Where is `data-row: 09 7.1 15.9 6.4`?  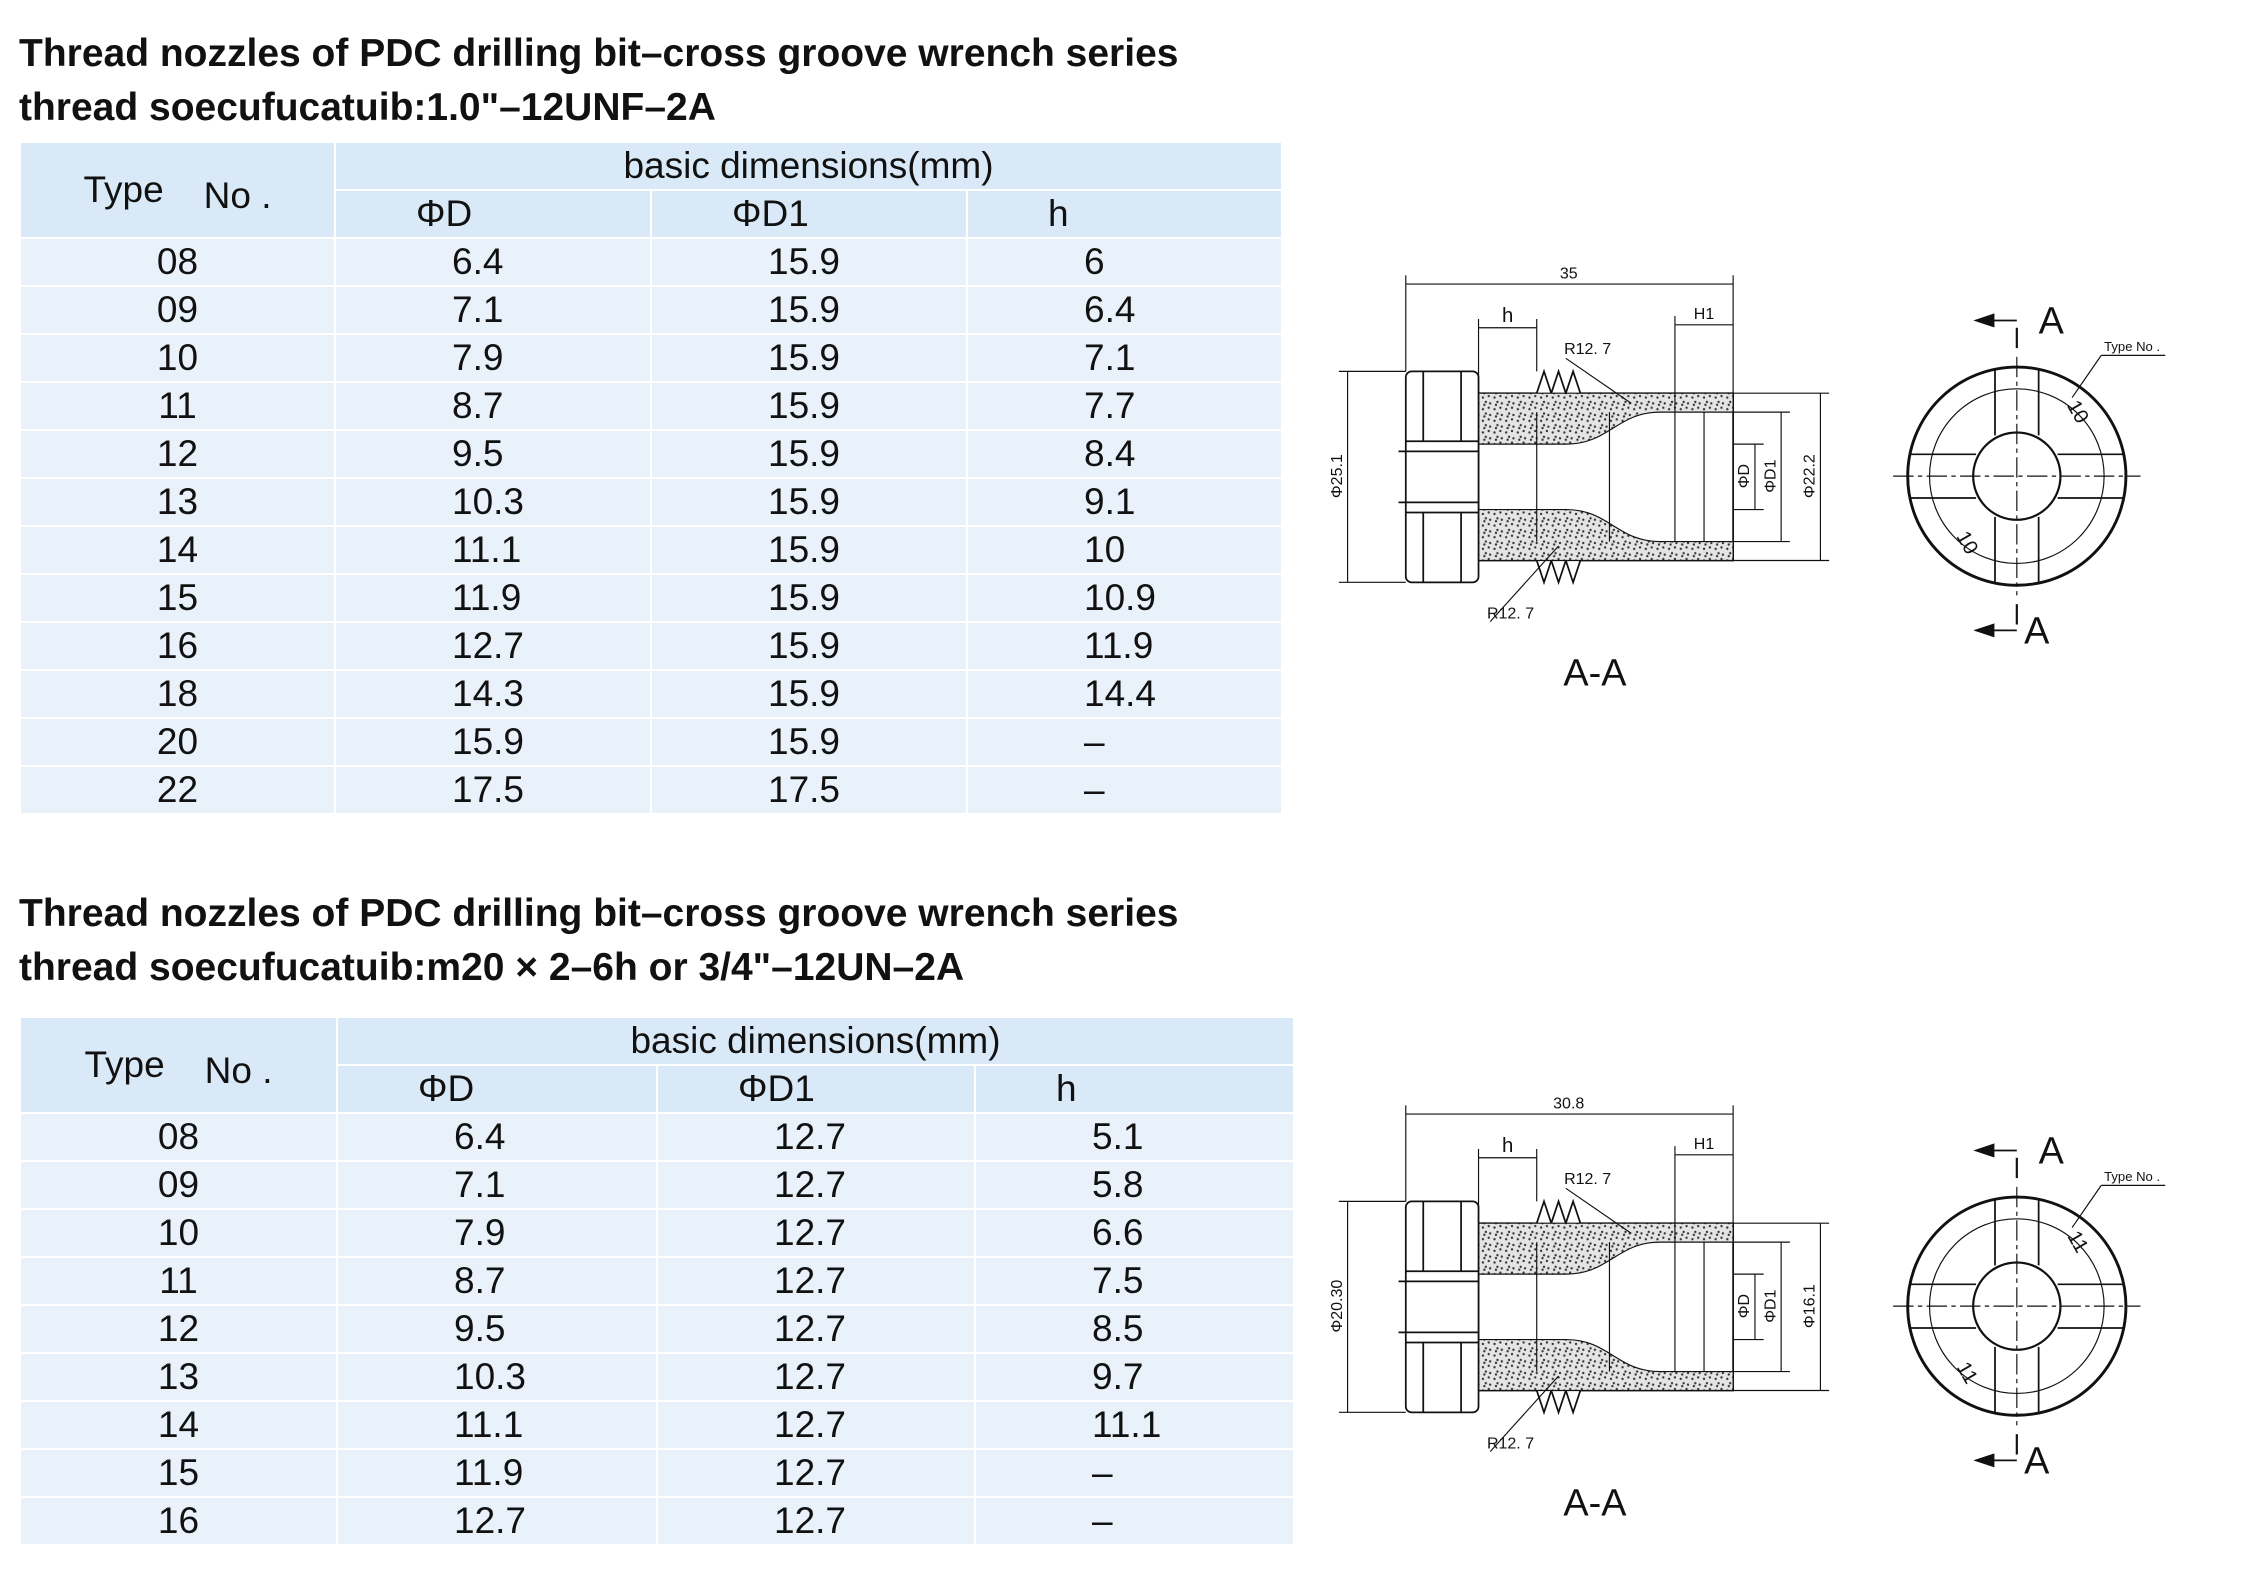 data-row: 09 7.1 15.9 6.4 is located at coordinates (651, 310).